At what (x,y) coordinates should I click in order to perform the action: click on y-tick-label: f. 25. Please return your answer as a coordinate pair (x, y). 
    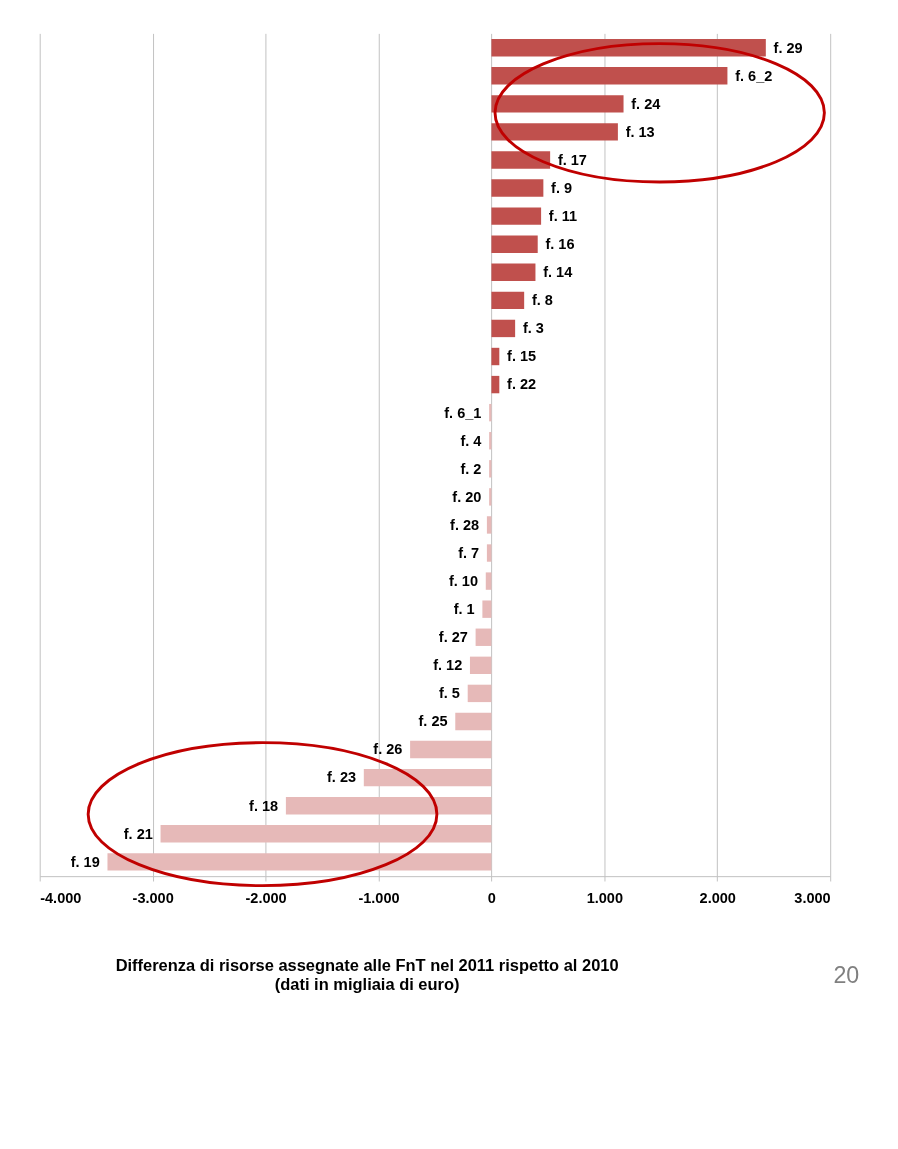
    Looking at the image, I should click on (433, 721).